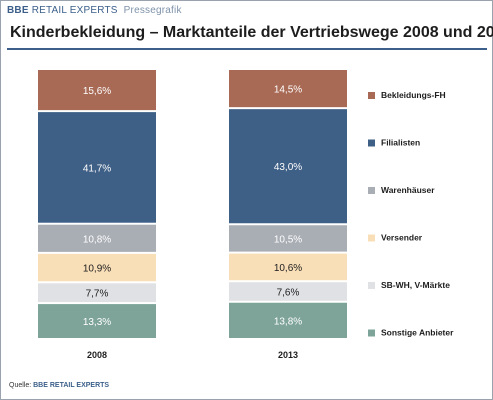  I want to click on source-note: Quelle: BBE RETAIL EXPERTS, so click(59, 385).